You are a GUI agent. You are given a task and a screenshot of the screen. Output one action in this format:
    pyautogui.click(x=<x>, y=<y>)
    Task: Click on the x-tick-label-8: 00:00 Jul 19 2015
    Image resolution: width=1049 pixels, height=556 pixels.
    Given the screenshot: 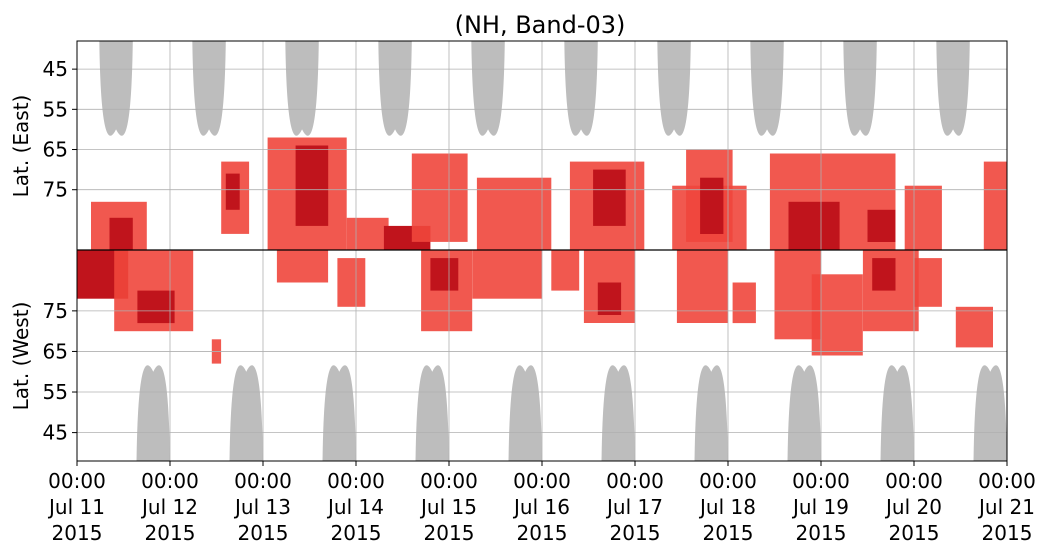 What is the action you would take?
    pyautogui.click(x=820, y=507)
    